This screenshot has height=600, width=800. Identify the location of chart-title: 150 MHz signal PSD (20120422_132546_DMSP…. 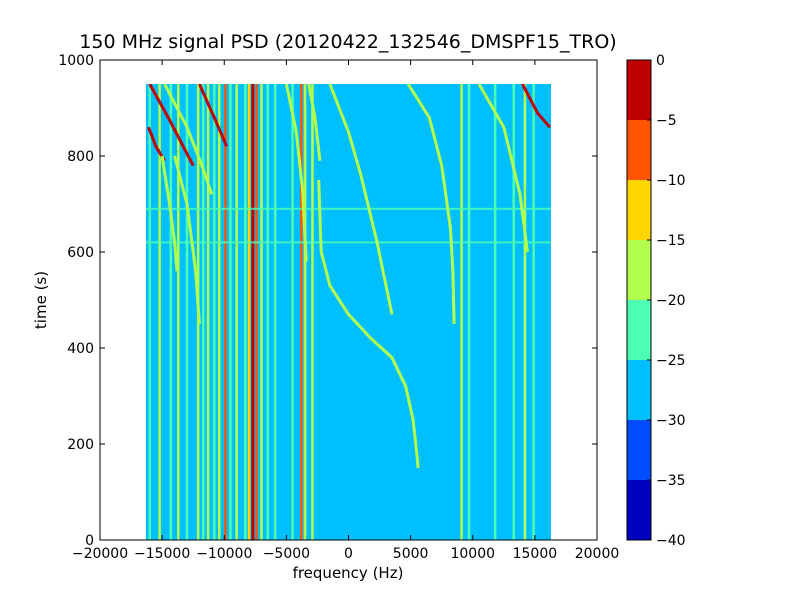
(347, 42).